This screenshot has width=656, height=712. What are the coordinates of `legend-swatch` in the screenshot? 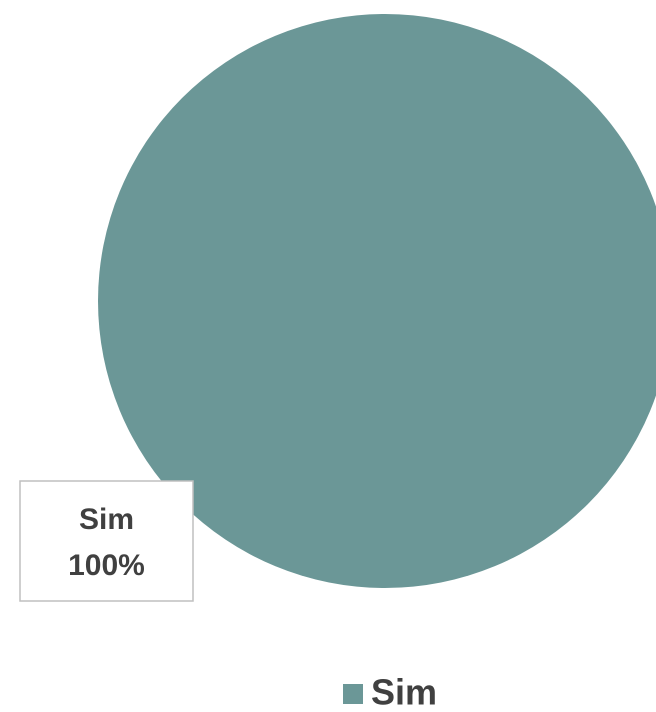 It's located at (353, 694).